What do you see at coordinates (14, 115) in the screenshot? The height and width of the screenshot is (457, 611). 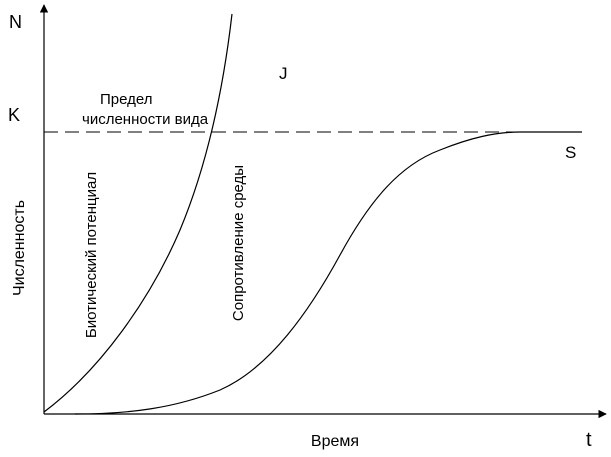 I see `capacity-letter: K` at bounding box center [14, 115].